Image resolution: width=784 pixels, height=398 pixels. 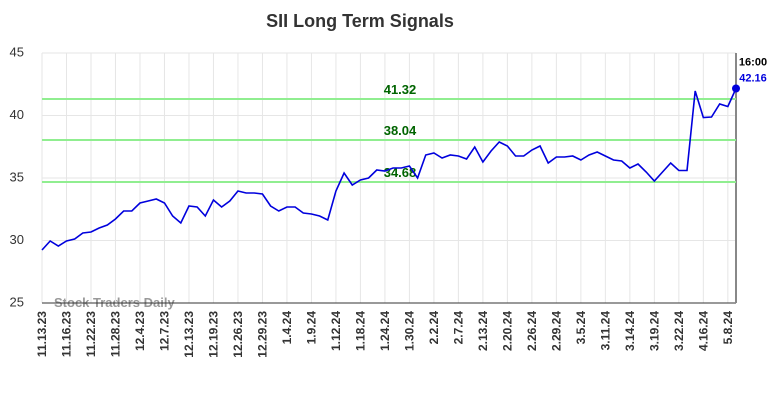 What do you see at coordinates (238, 334) in the screenshot?
I see `x-tick-label: 12.26.23` at bounding box center [238, 334].